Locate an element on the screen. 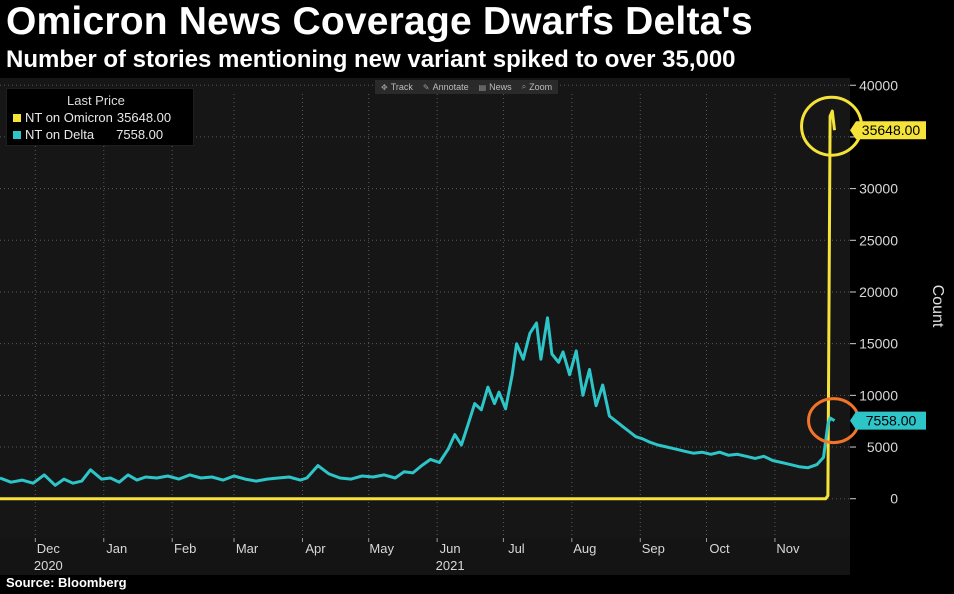  pencil-icon: ✎ is located at coordinates (426, 87).